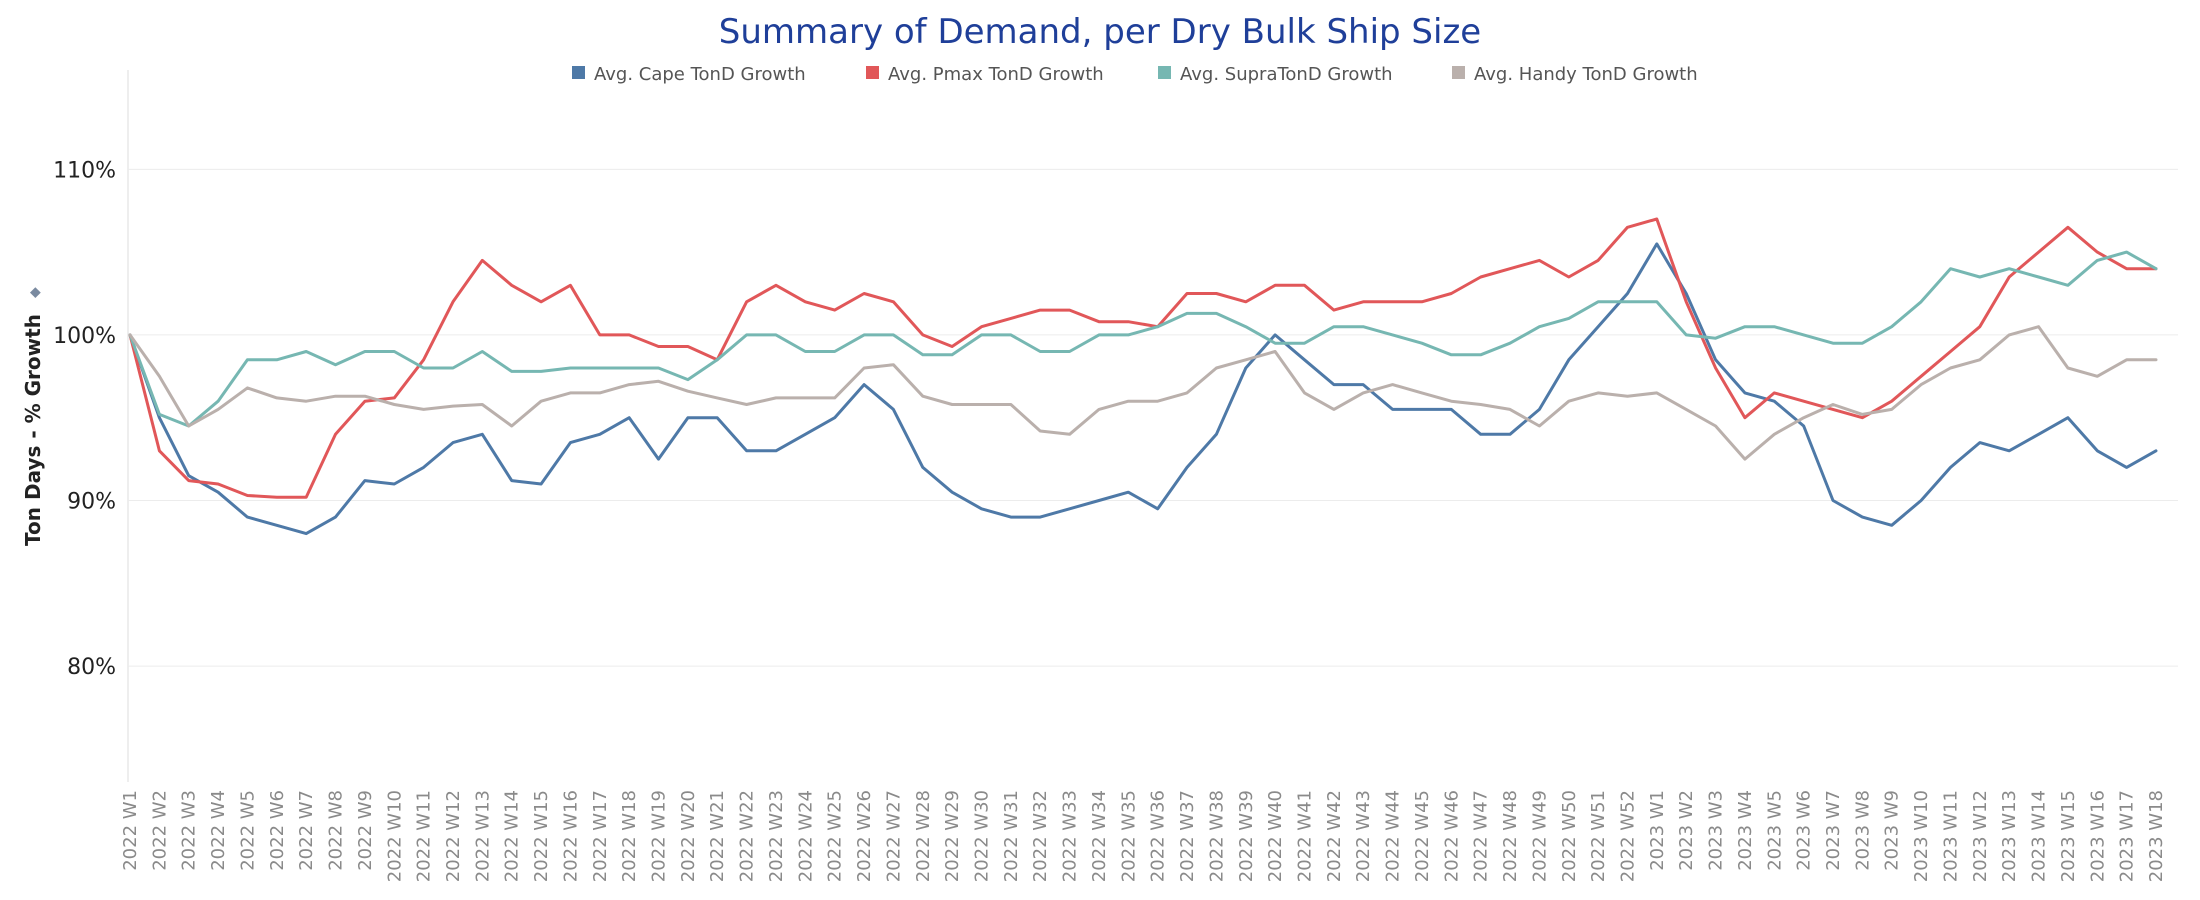 This screenshot has height=900, width=2200. I want to click on x-tick-label: 2022 W10, so click(394, 836).